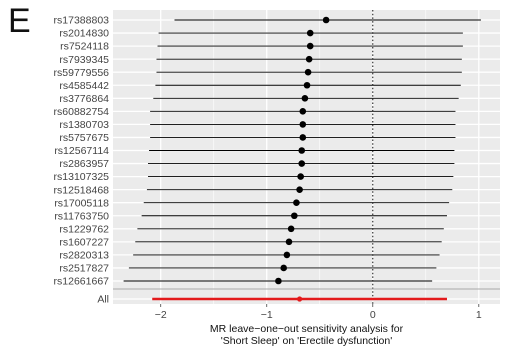  What do you see at coordinates (81, 216) in the screenshot?
I see `y-tick-label: rs11763750` at bounding box center [81, 216].